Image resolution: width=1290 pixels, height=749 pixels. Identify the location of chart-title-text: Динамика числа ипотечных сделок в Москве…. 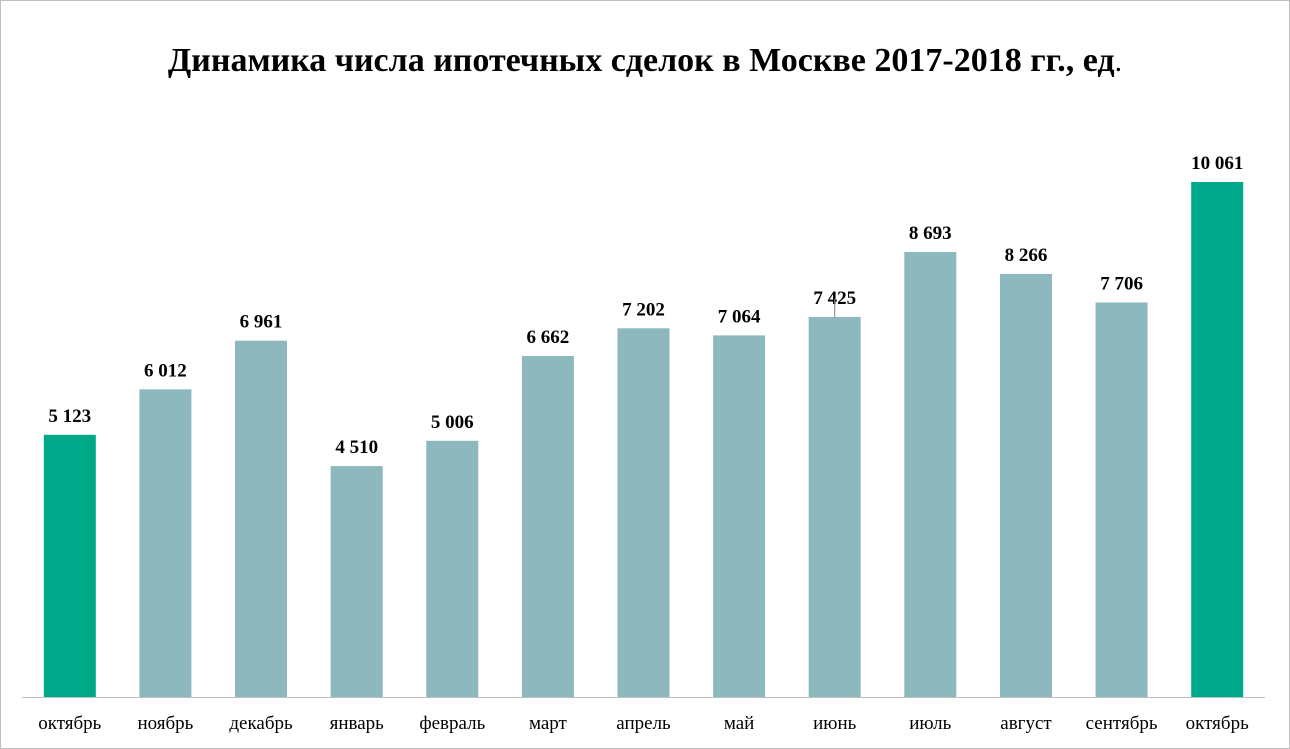
(641, 60).